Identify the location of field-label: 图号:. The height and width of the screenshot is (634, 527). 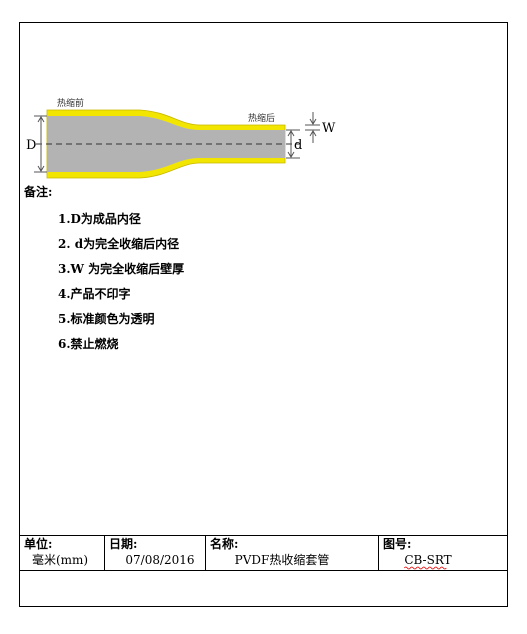
(397, 543).